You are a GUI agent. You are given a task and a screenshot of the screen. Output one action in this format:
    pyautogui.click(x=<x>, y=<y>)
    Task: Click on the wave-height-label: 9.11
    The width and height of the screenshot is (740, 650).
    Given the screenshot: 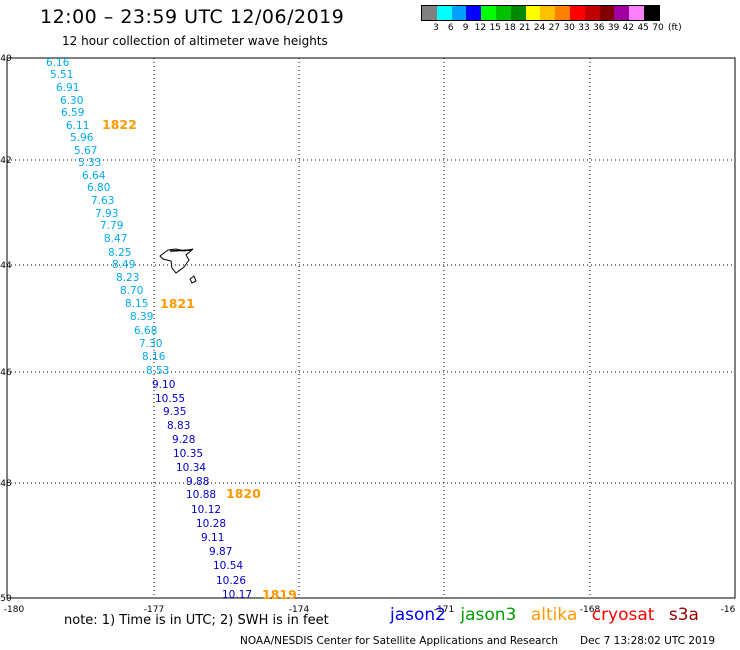 What is the action you would take?
    pyautogui.click(x=212, y=538)
    